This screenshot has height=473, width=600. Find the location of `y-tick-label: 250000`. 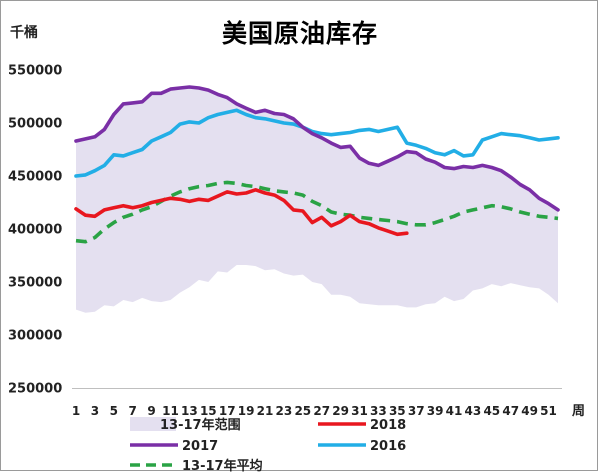

y-tick-label: 250000 is located at coordinates (35, 389).